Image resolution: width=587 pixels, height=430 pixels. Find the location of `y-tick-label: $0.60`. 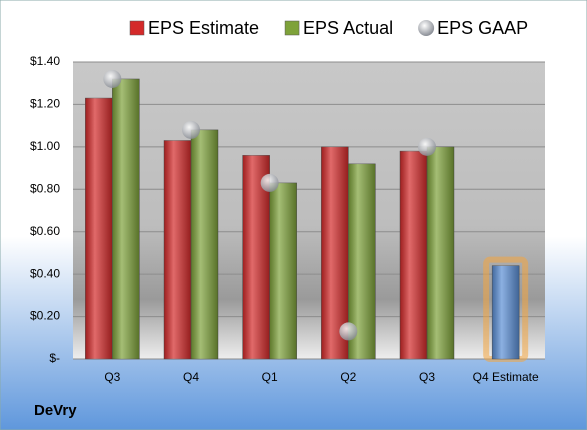

y-tick-label: $0.60 is located at coordinates (45, 231).